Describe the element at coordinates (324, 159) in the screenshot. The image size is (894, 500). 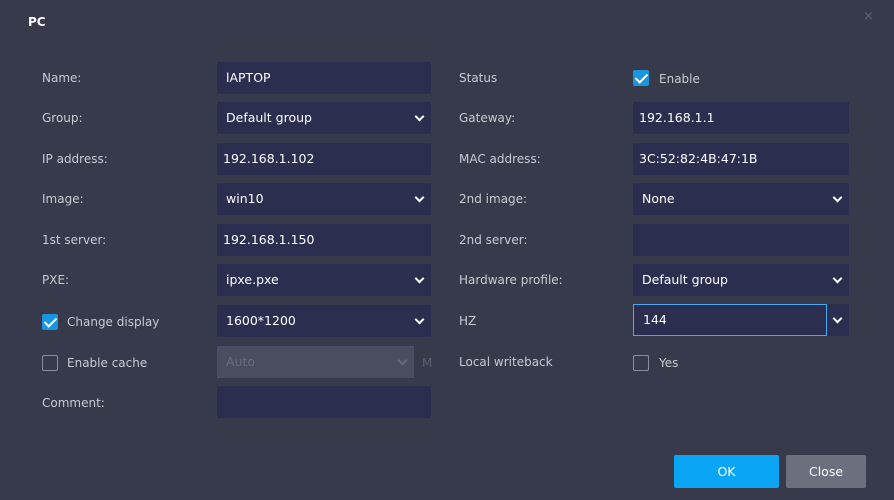
I see `ip-input: 192.168.1.102` at that location.